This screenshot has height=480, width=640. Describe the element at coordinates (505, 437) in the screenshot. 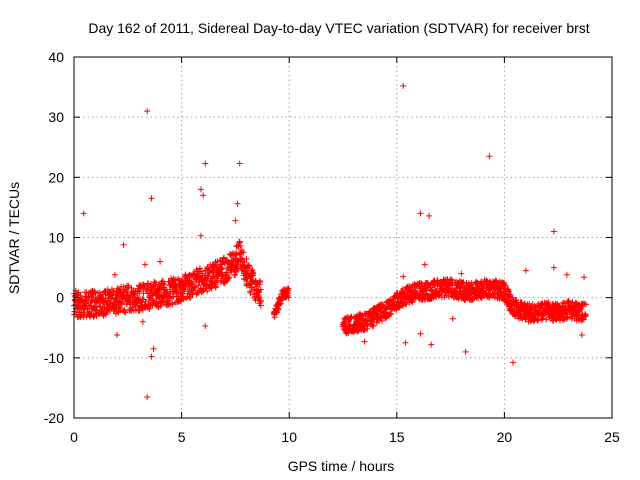

I see `x-tick-label: 20` at that location.